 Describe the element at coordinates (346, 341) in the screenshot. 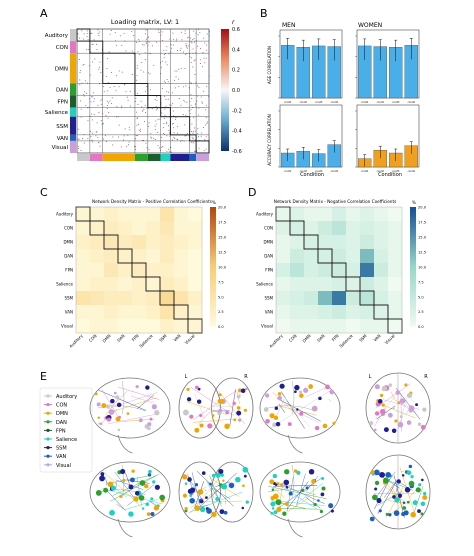

I see `heat-col-label: Salience` at that location.